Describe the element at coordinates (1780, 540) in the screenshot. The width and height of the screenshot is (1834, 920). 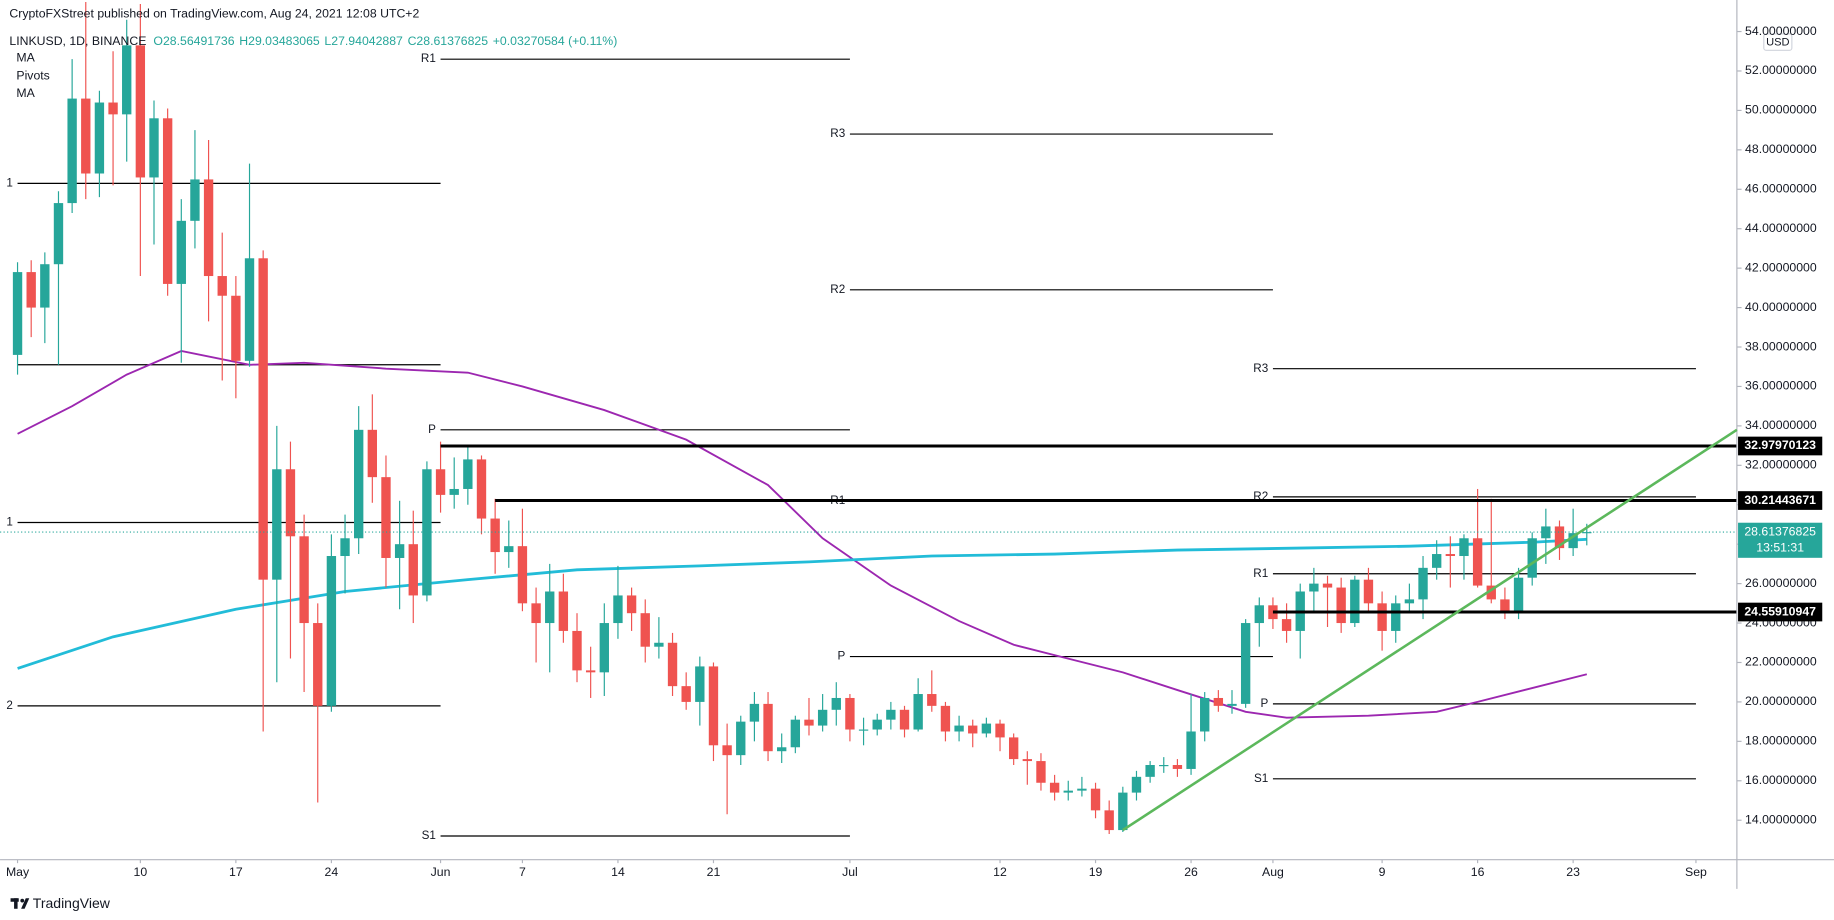
I see `last-price-box` at that location.